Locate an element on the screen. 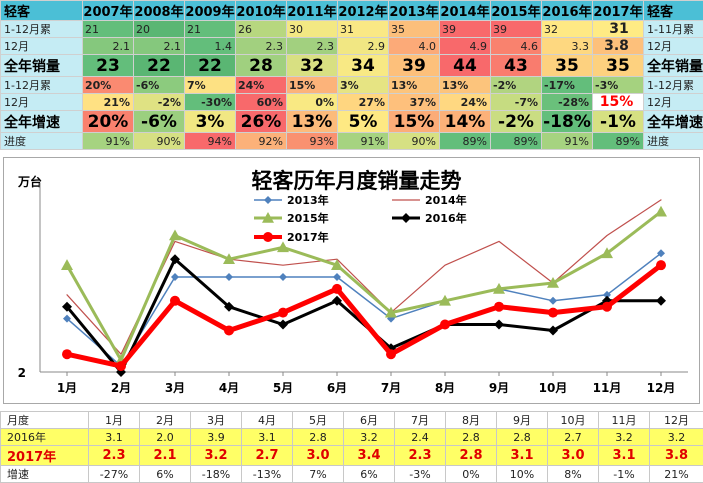 The image size is (703, 483). year-header: 2015年 is located at coordinates (516, 11).